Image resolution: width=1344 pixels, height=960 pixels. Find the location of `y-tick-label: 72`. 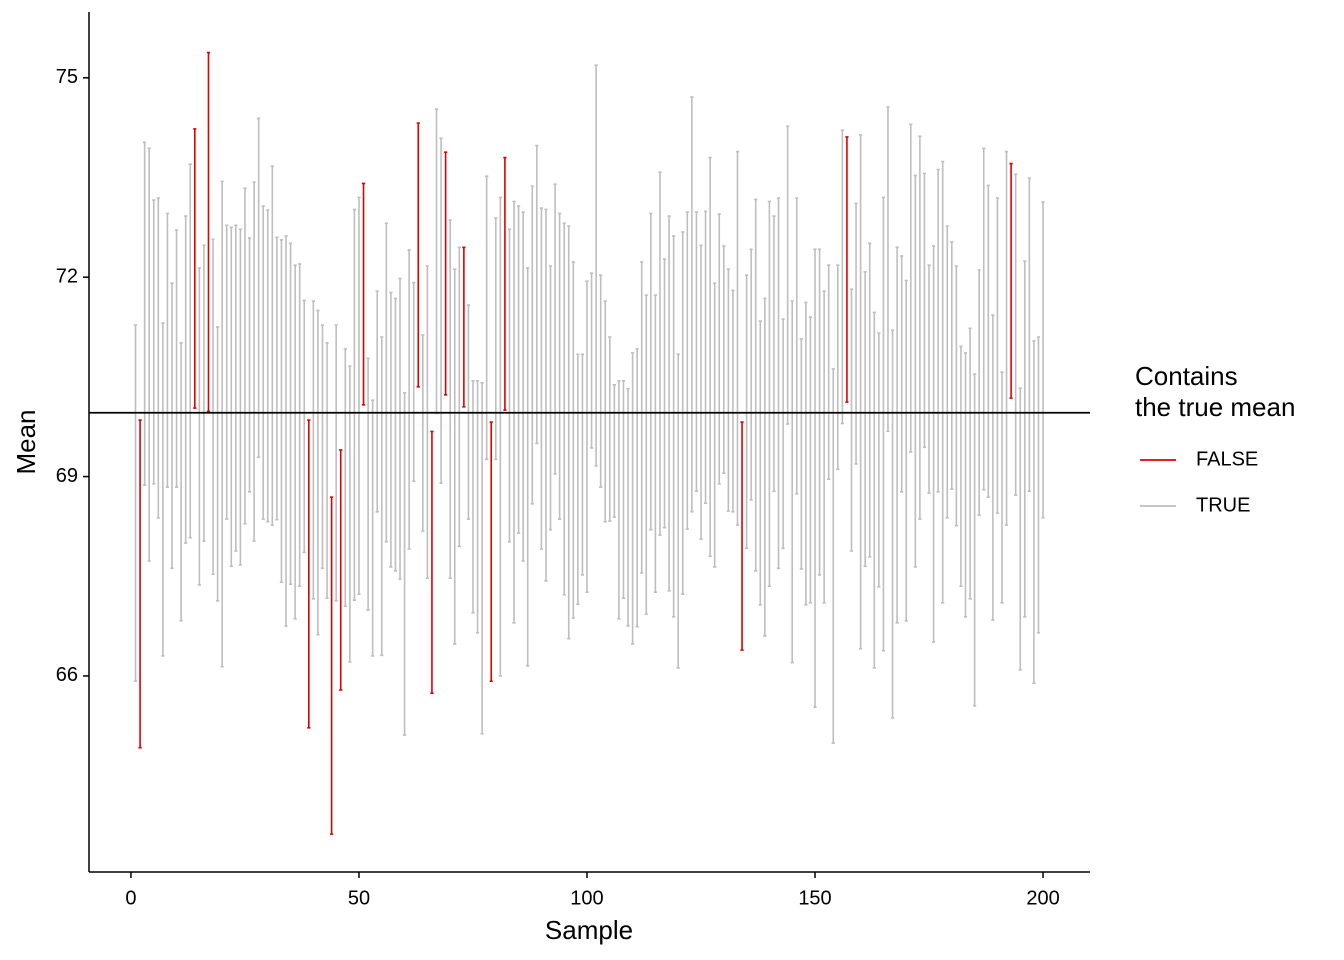

y-tick-label: 72 is located at coordinates (67, 276).